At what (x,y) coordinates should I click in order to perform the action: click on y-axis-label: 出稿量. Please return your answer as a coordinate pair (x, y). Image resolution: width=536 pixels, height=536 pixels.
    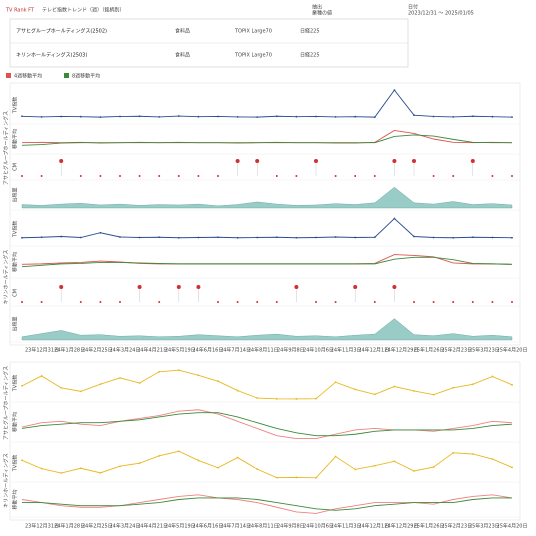
    Looking at the image, I should click on (15, 323).